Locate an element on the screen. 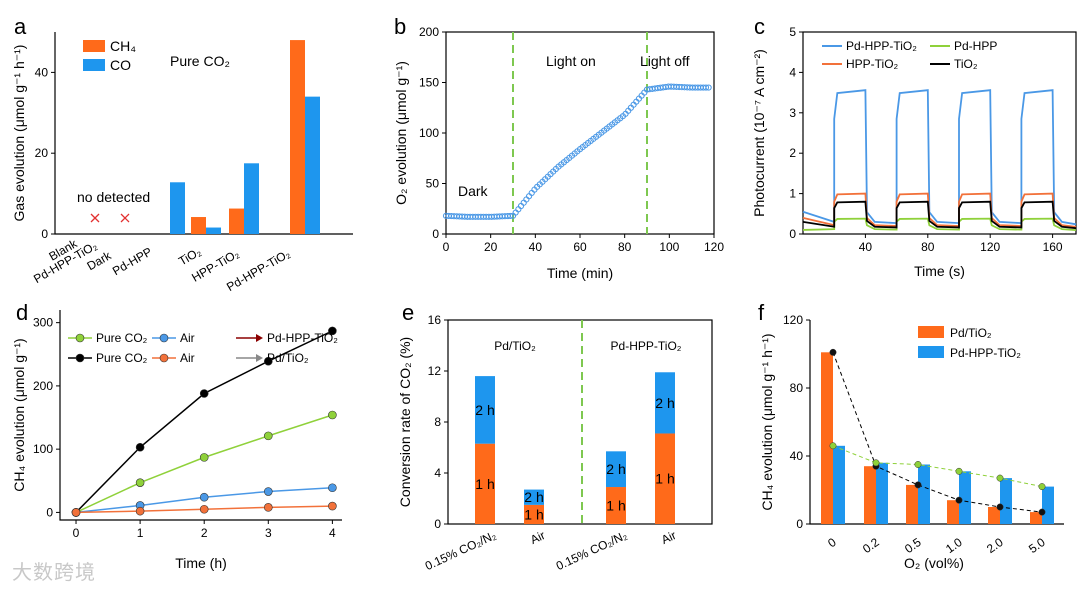 This screenshot has height=592, width=1080. y-axis-label: CH₄ evolution (μmol g⁻¹ h⁻¹) is located at coordinates (767, 421).